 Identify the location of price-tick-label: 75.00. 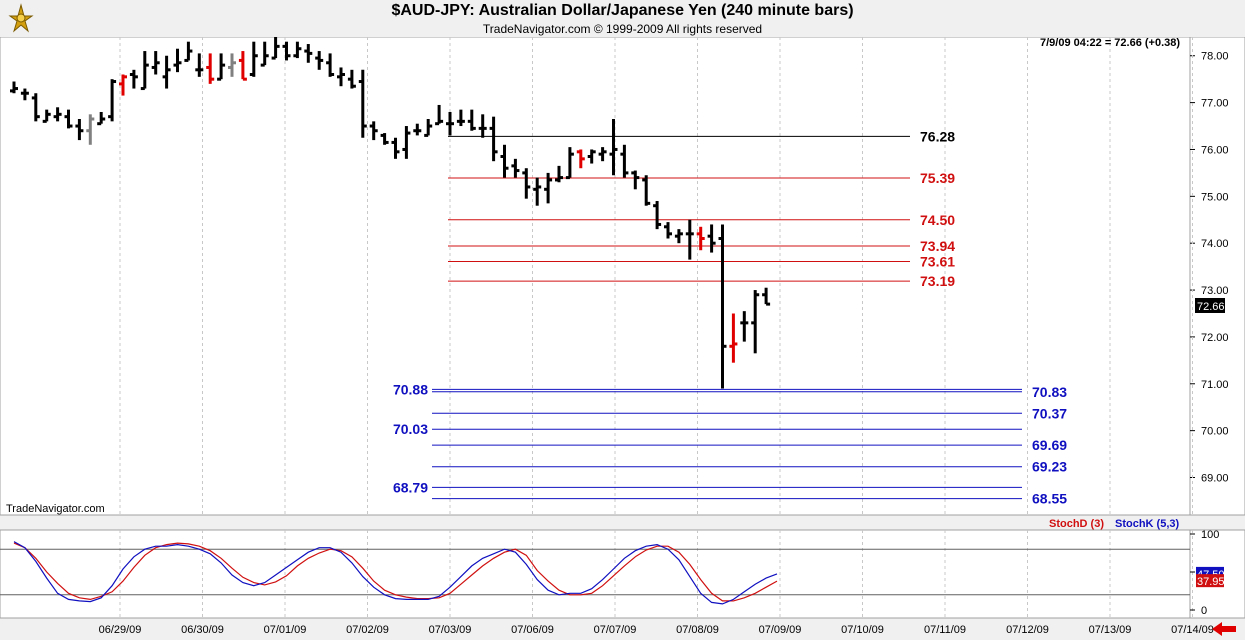
(1215, 197).